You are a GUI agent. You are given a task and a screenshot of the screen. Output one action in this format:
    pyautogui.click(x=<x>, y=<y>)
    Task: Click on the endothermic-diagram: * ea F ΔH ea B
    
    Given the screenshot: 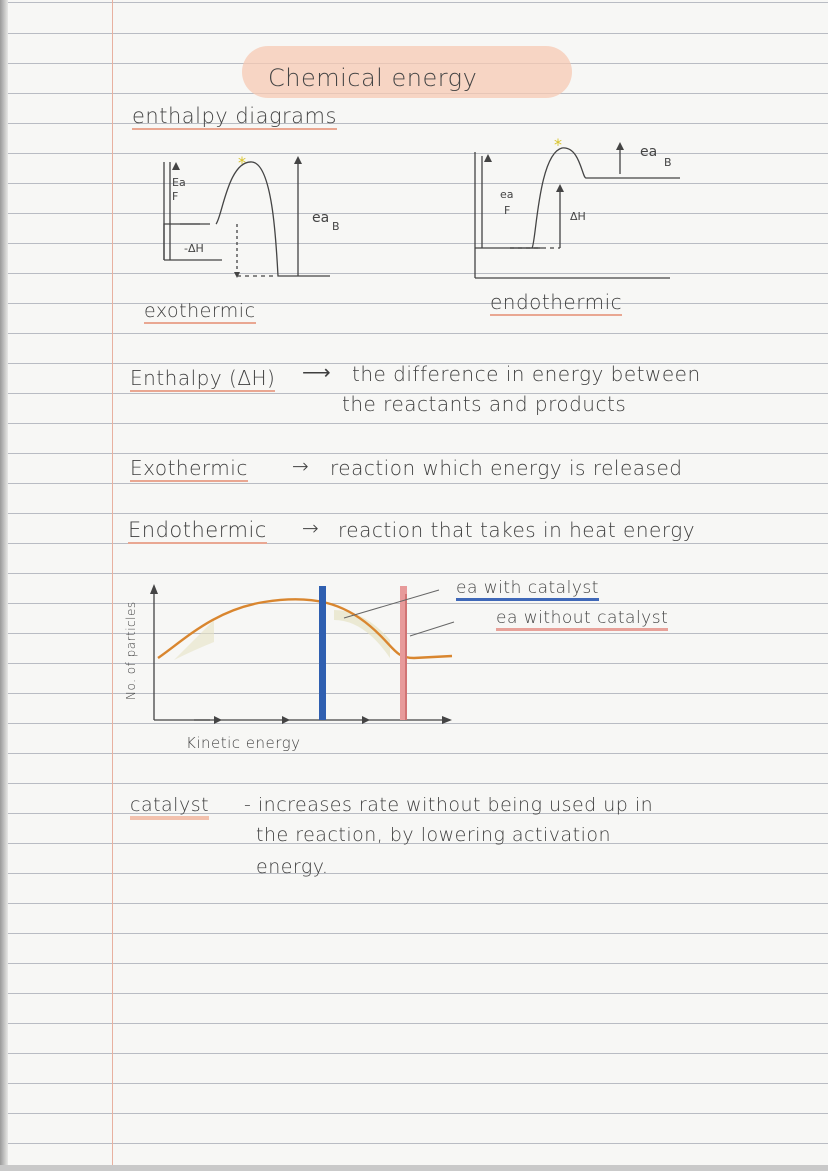 What is the action you would take?
    pyautogui.click(x=577, y=207)
    